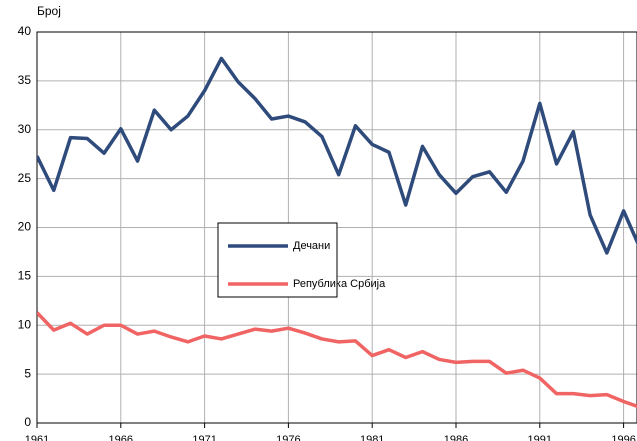 The width and height of the screenshot is (637, 441). What do you see at coordinates (25, 324) in the screenshot?
I see `y-tick-label: 10` at bounding box center [25, 324].